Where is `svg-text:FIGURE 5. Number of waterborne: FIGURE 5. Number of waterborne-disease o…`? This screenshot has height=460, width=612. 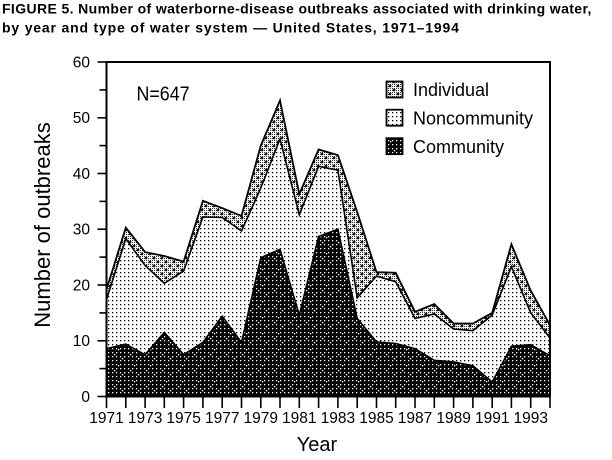 svg-text:FIGURE 5. Number of waterborne: FIGURE 5. Number of waterborne-disease o… is located at coordinates (297, 9).